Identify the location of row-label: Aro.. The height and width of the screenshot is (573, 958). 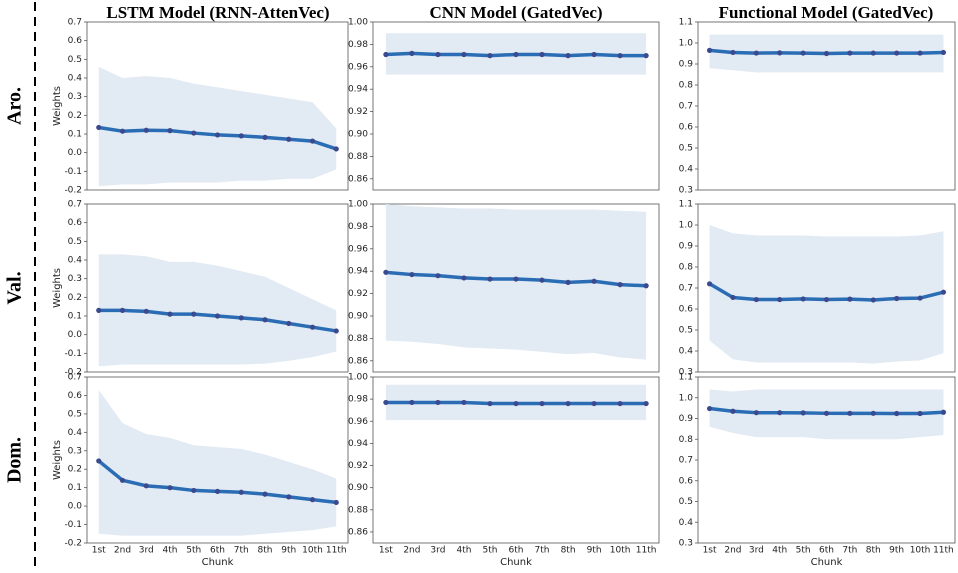
(15, 106).